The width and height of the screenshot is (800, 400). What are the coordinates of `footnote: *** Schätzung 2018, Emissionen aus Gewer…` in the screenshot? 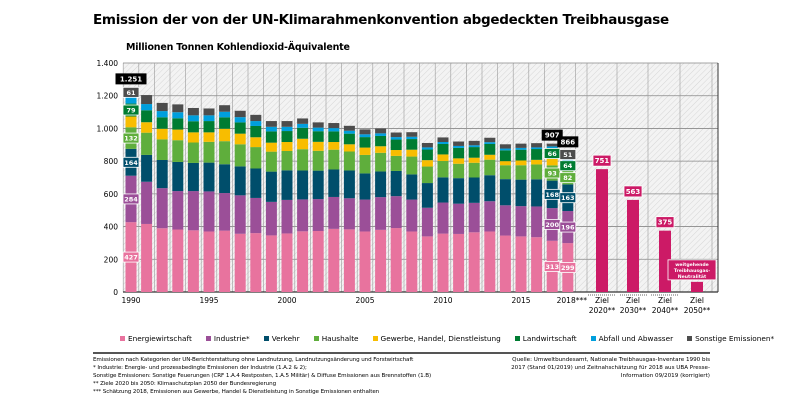 It's located at (236, 392).